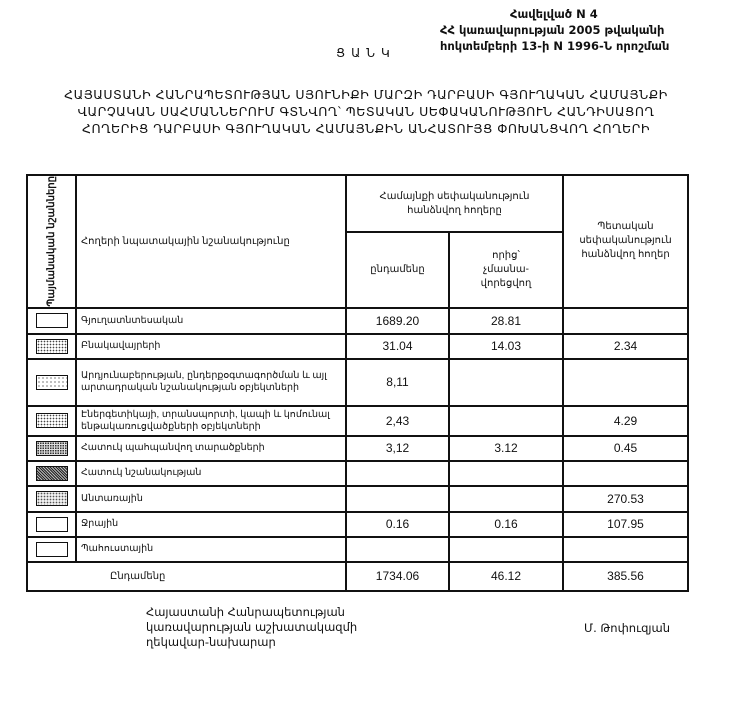  What do you see at coordinates (625, 498) in the screenshot?
I see `state-value: 270.53` at bounding box center [625, 498].